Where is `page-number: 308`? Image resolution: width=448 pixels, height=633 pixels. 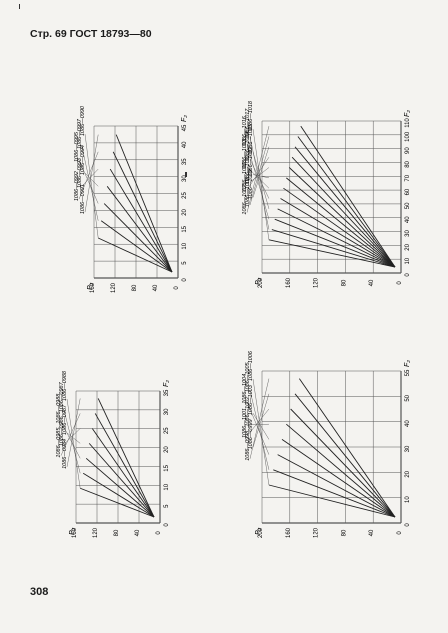 page-number: 308 is located at coordinates (39, 592).